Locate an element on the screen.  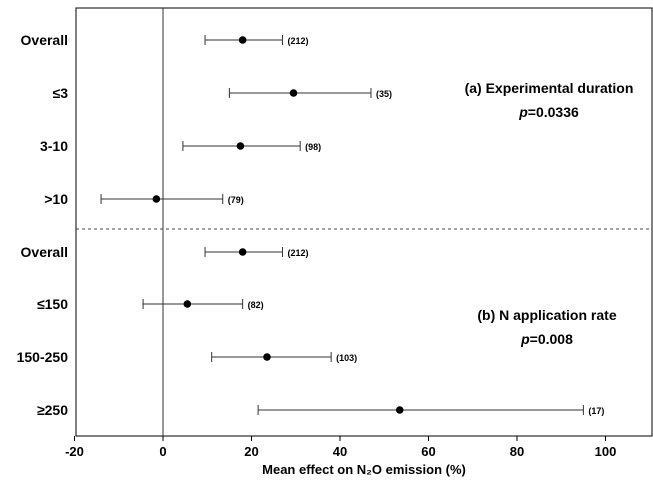
x-tick-label: 0 is located at coordinates (162, 451).